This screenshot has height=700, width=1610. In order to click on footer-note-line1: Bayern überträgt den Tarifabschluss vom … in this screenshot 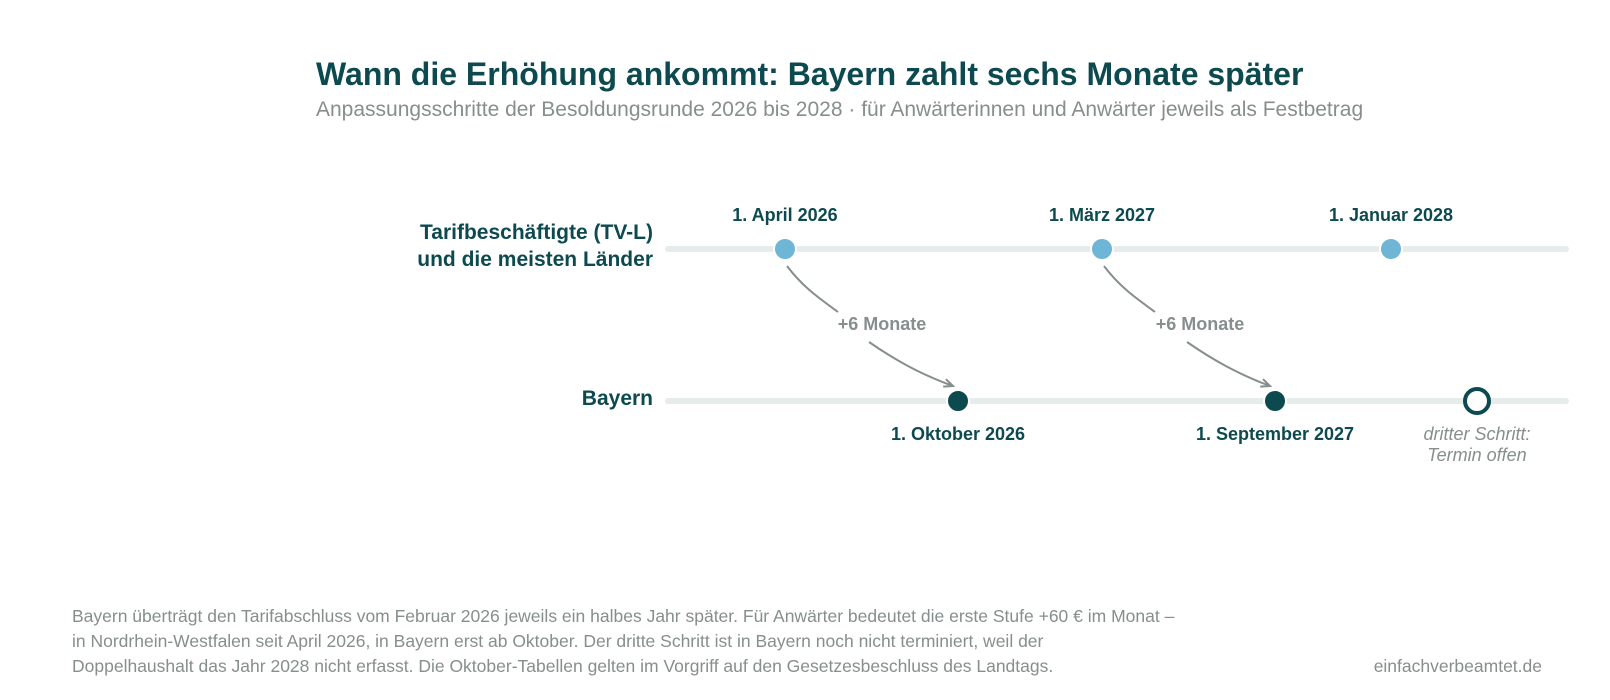, I will do `click(623, 616)`.